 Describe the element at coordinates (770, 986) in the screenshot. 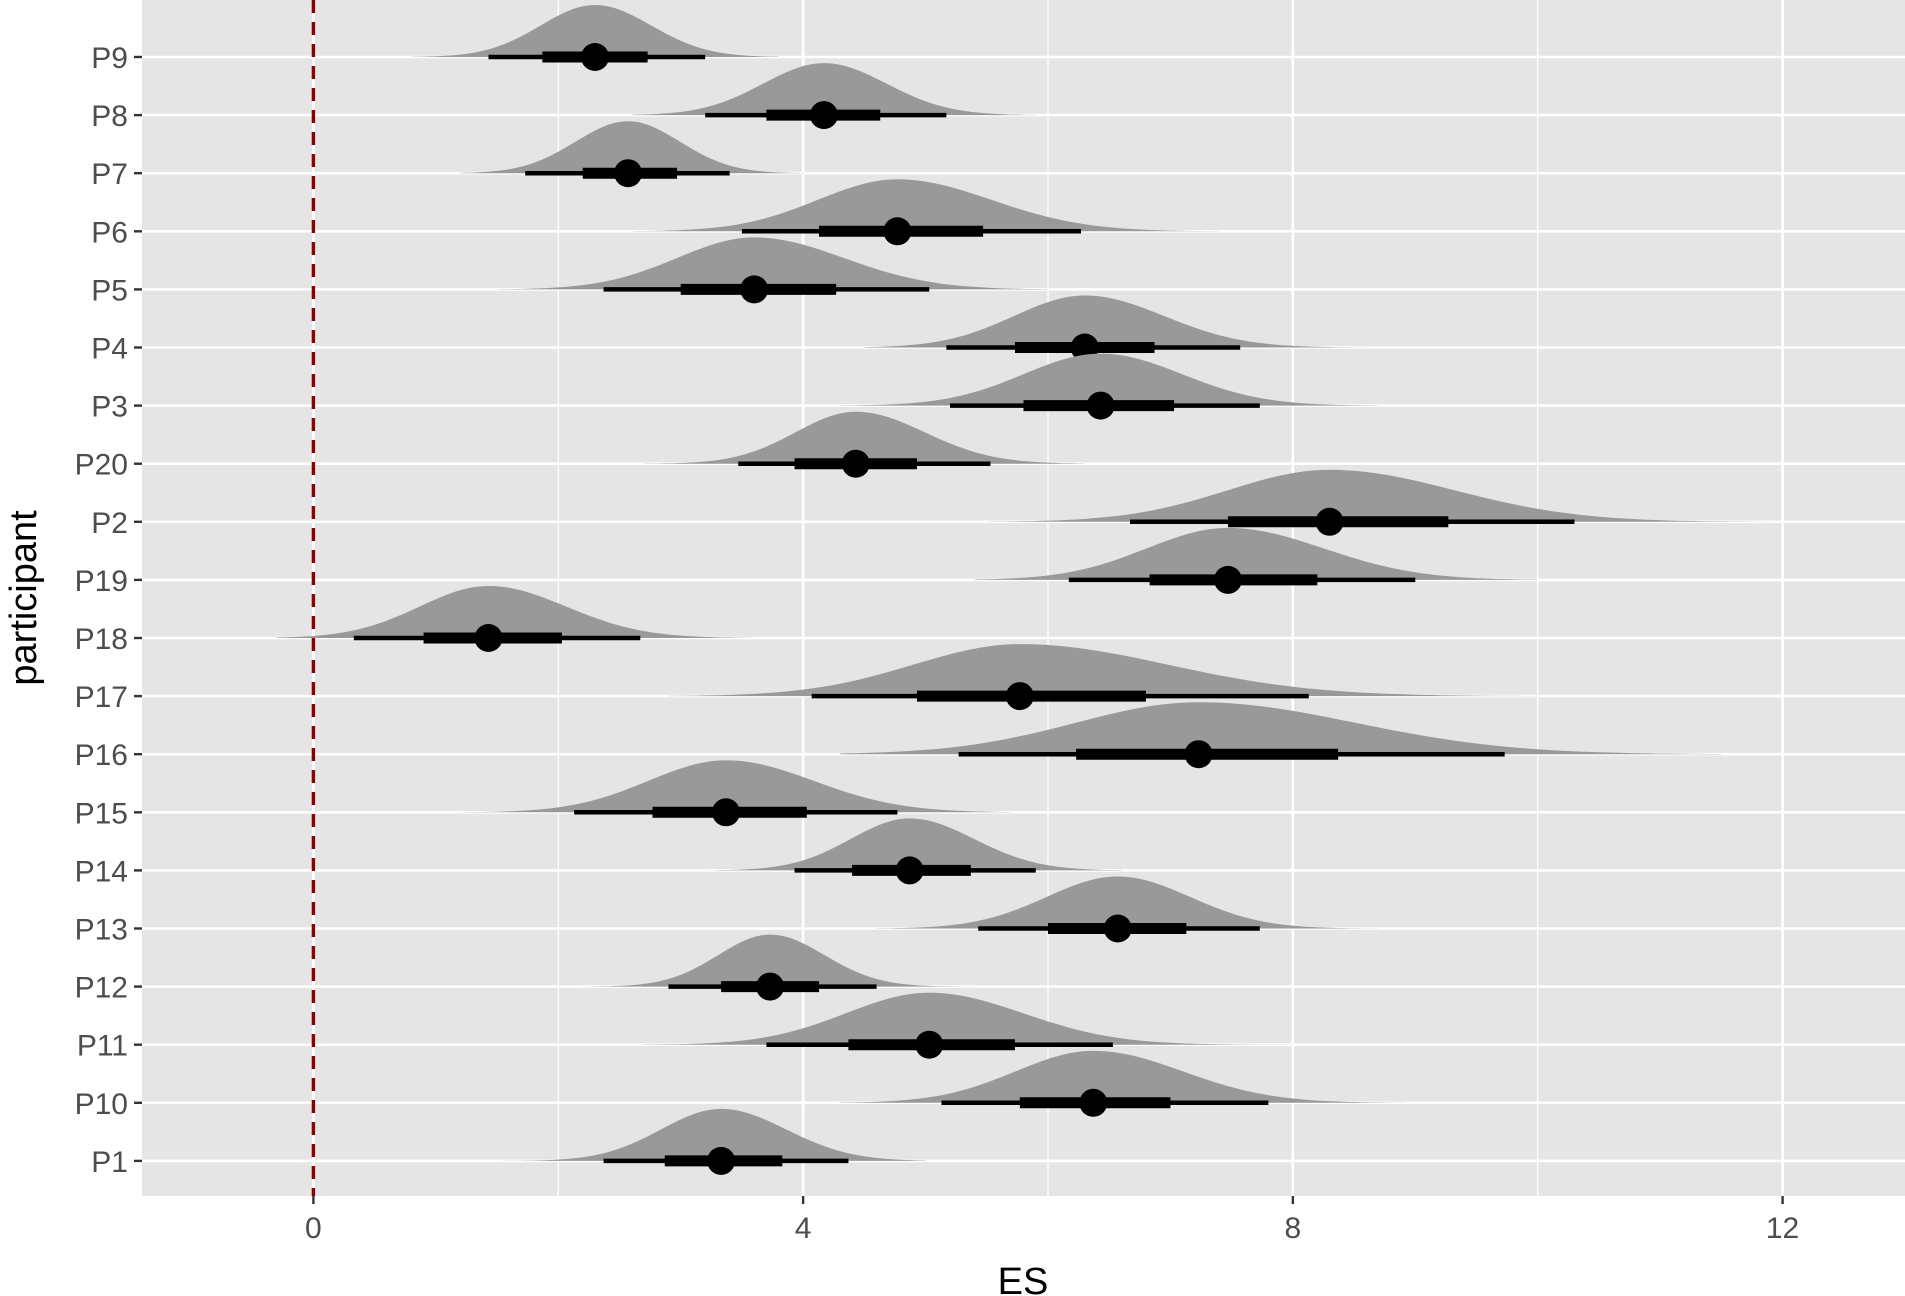

I see `median-point-P12` at that location.